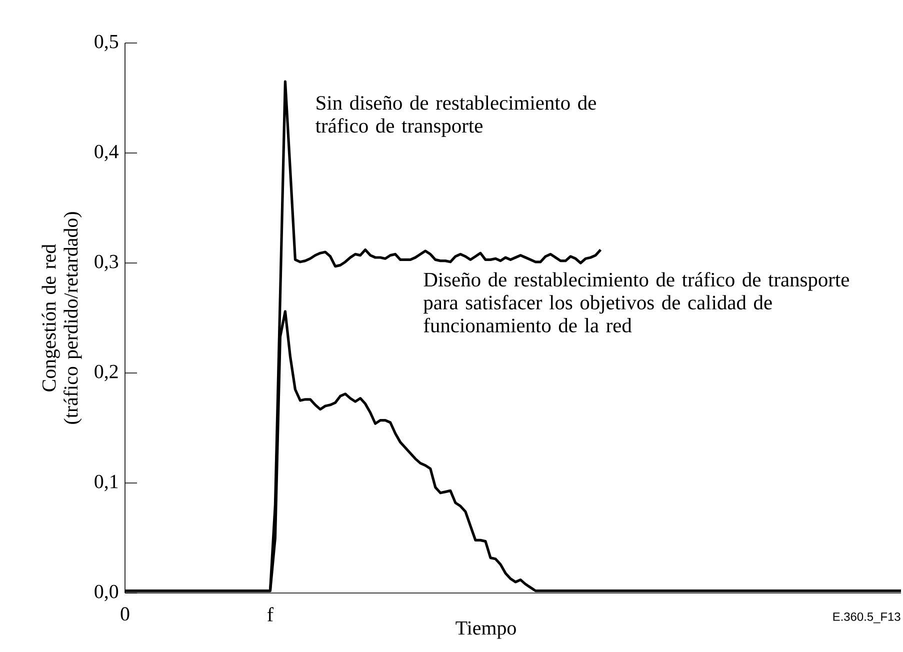 This screenshot has height=652, width=903. I want to click on y-axis-title: Congestión de red (tráfico perdido/retardado), so click(62, 318).